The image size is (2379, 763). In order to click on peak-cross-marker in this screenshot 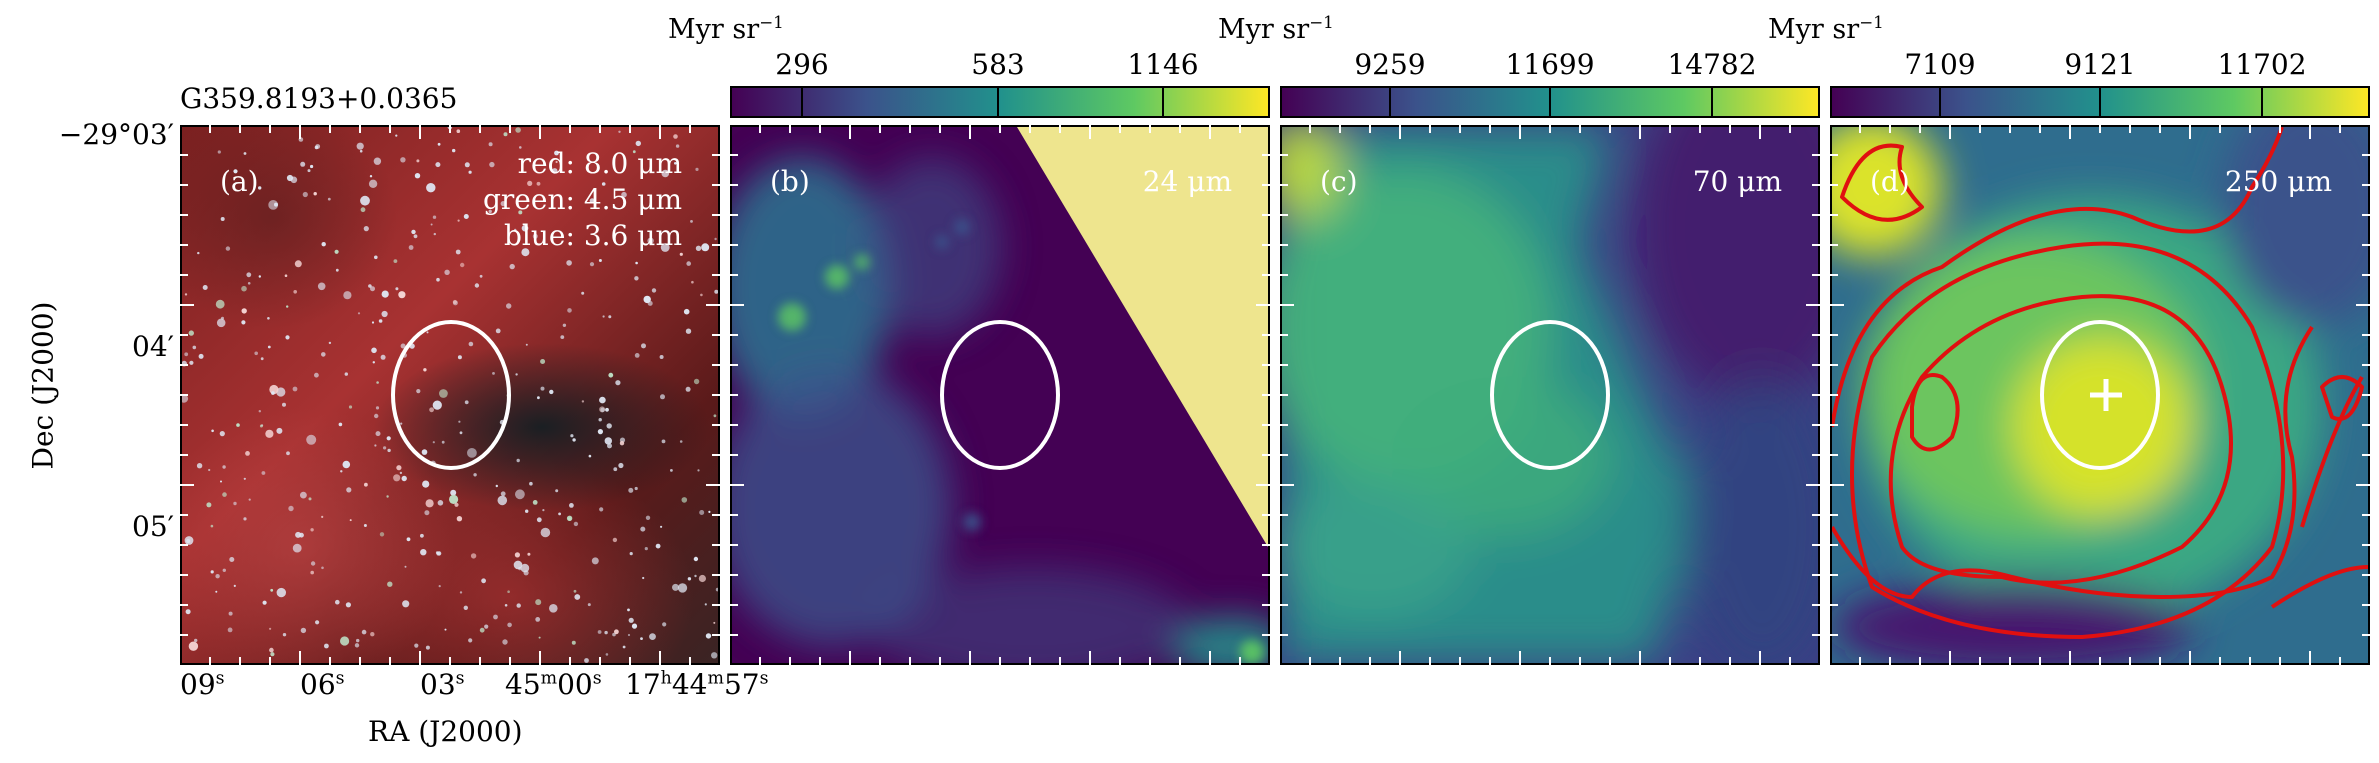, I will do `click(2106, 395)`.